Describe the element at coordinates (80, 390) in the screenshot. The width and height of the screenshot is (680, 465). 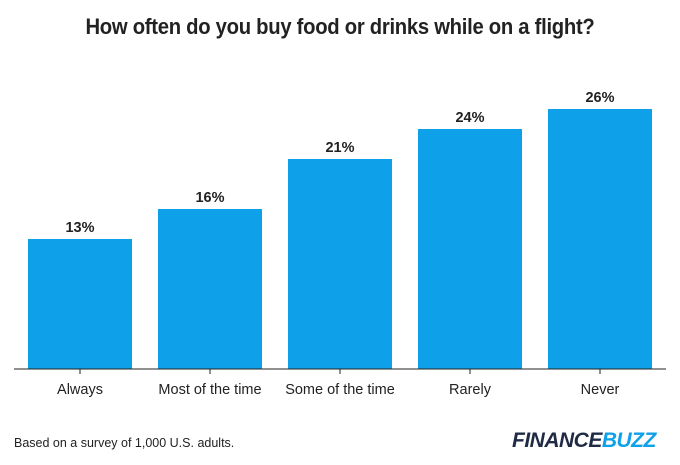
I see `tick-label-always: Always` at that location.